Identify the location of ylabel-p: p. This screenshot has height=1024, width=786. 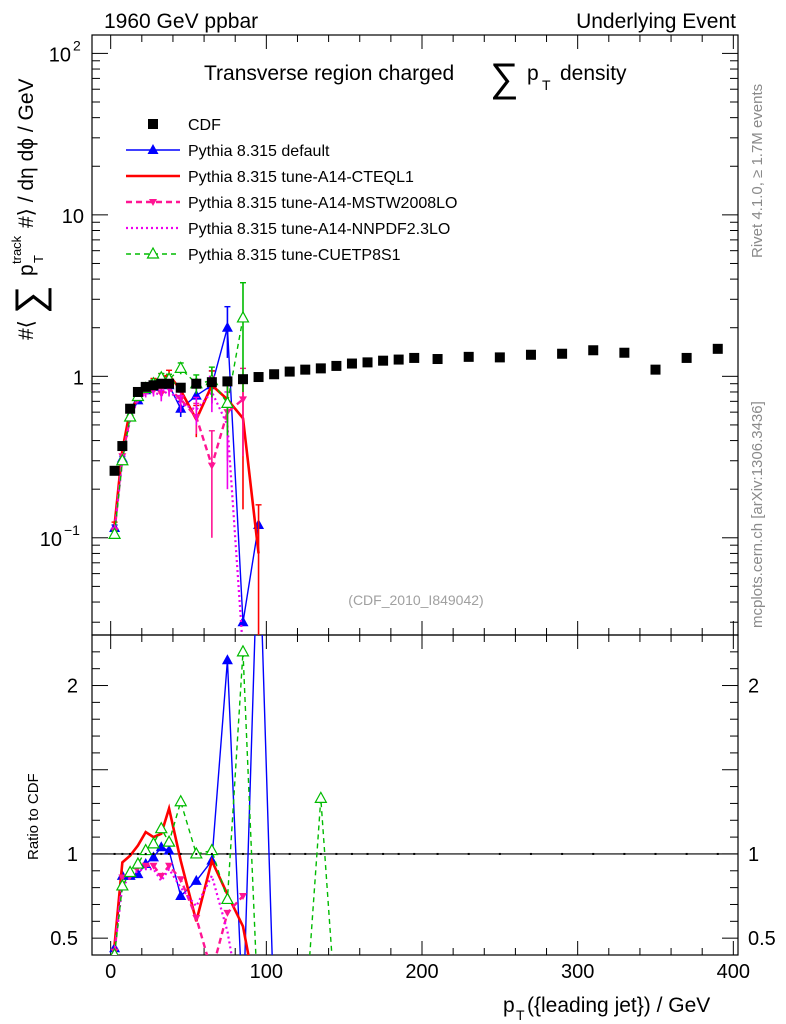
(26, 270).